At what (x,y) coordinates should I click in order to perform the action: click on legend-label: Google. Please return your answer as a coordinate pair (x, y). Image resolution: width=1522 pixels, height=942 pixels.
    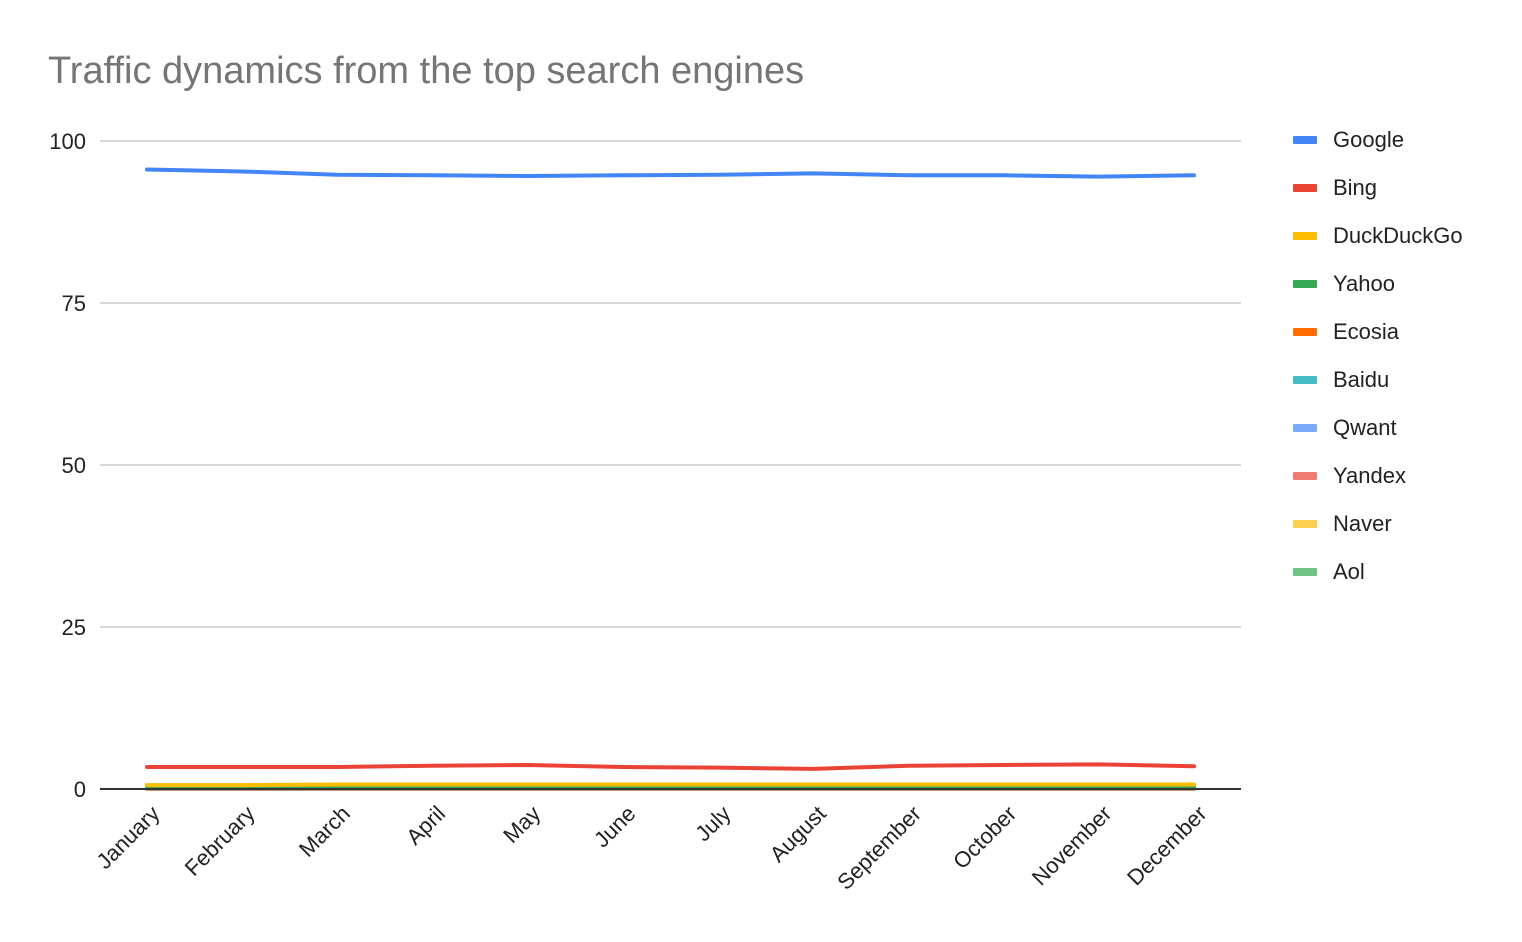
    Looking at the image, I should click on (1368, 139).